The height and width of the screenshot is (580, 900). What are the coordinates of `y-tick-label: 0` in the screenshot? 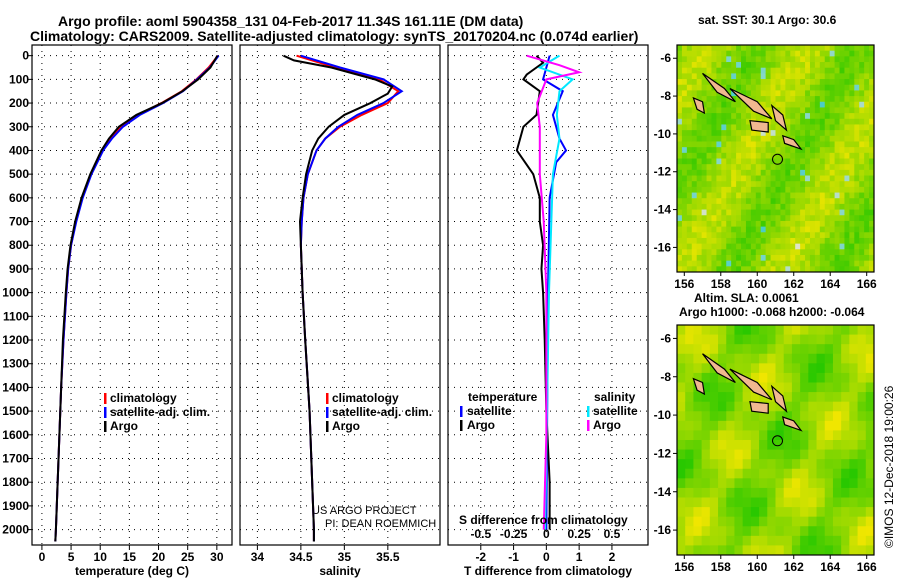 It's located at (25, 56).